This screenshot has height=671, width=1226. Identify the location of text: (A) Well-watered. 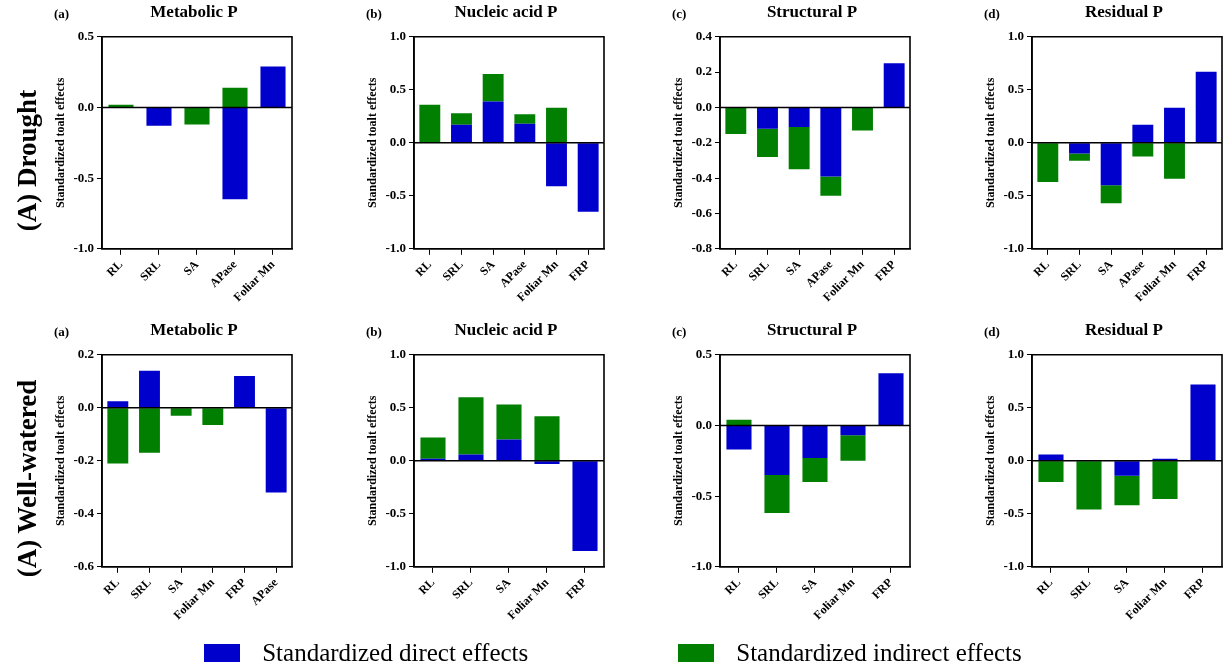
(28, 478).